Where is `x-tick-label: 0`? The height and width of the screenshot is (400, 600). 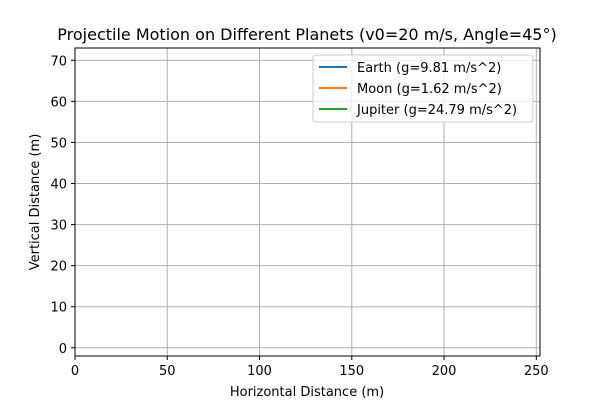 x-tick-label: 0 is located at coordinates (75, 371).